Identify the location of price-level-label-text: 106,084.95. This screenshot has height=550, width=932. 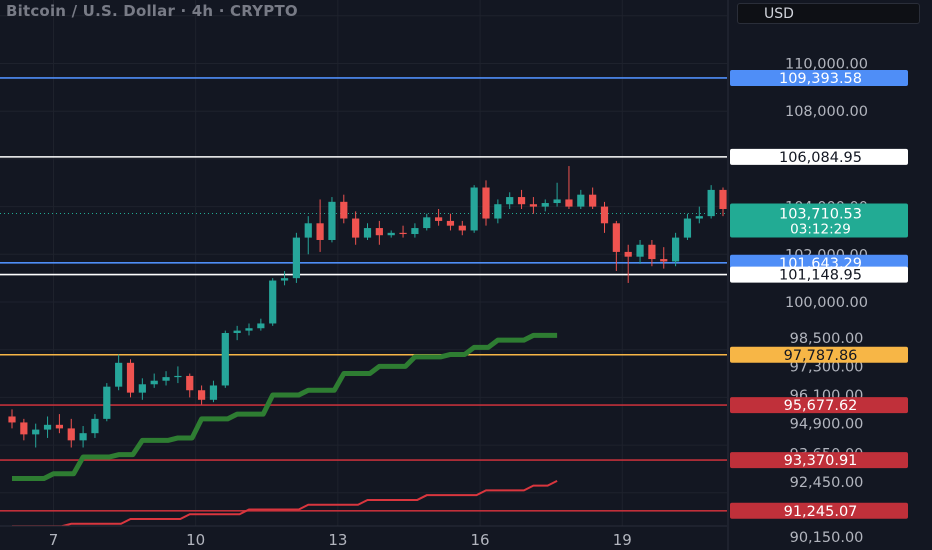
(820, 158).